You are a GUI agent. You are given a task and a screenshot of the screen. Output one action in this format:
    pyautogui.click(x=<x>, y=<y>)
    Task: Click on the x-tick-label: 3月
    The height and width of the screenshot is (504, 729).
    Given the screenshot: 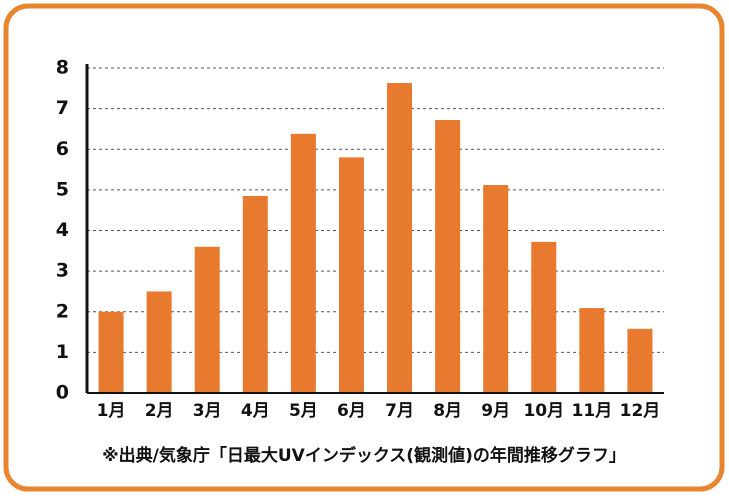 What is the action you would take?
    pyautogui.click(x=207, y=411)
    